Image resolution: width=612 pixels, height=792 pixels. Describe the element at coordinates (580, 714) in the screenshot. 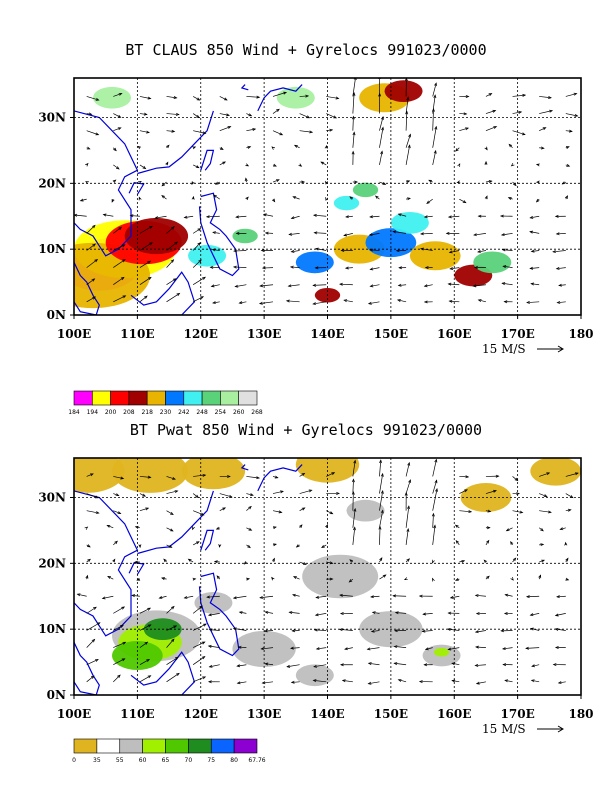

I see `x-tick-label: 180` at that location.